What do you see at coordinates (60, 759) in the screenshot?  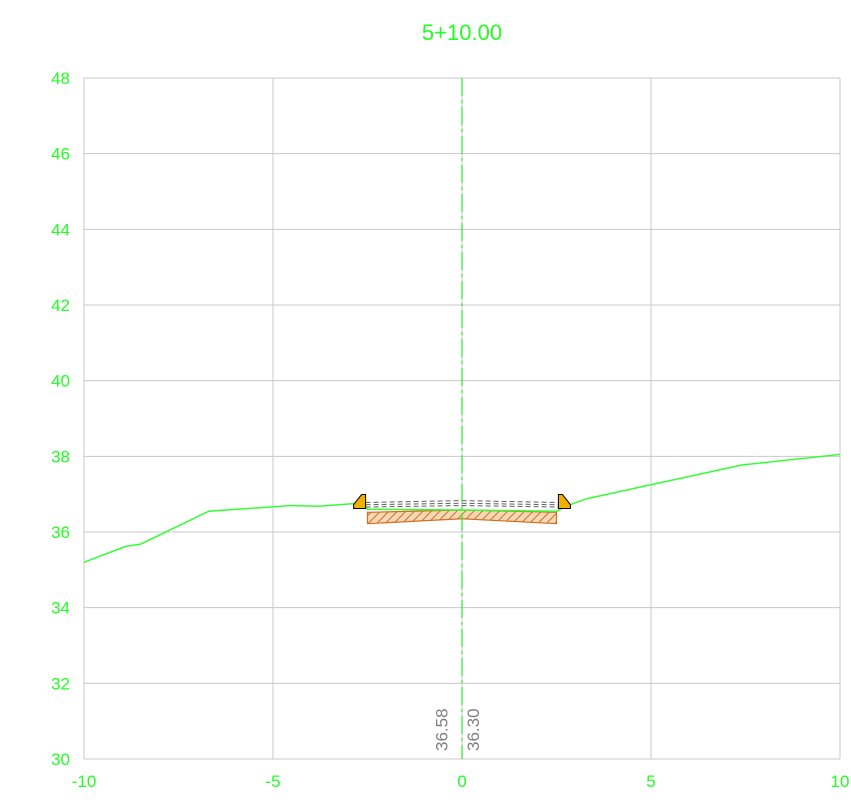 I see `y-tick-label: 30` at bounding box center [60, 759].